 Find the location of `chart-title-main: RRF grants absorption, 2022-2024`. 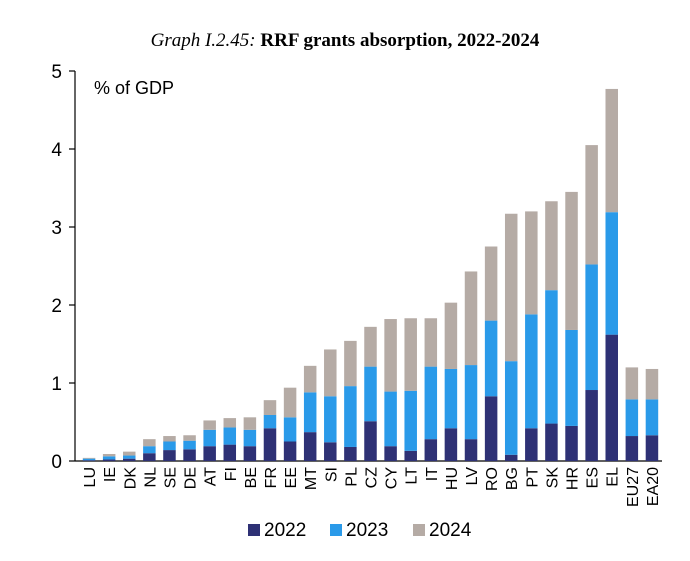

chart-title-main: RRF grants absorption, 2022-2024 is located at coordinates (400, 40).